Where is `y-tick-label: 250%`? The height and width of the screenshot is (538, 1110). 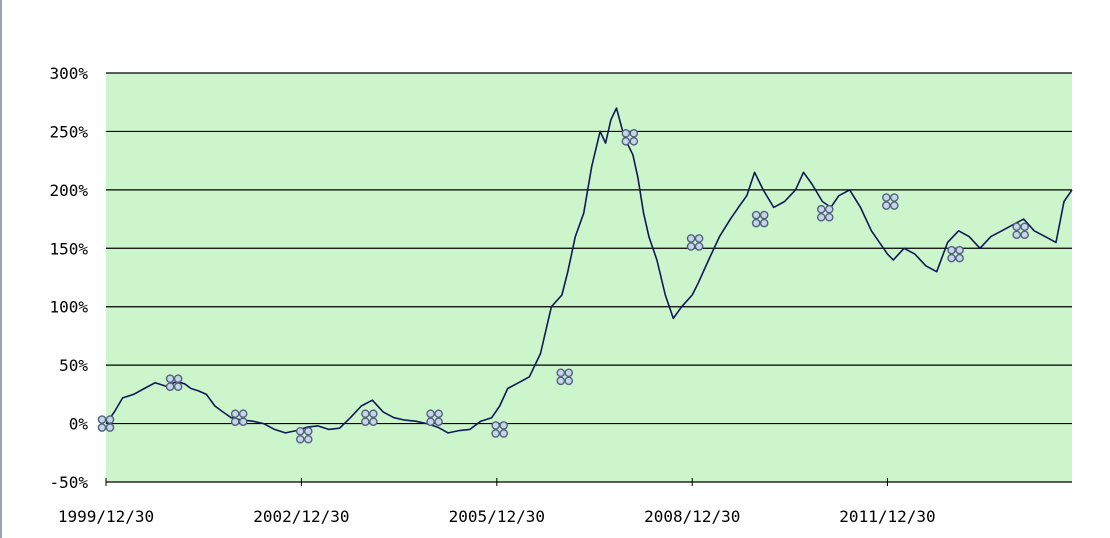 y-tick-label: 250% is located at coordinates (68, 131).